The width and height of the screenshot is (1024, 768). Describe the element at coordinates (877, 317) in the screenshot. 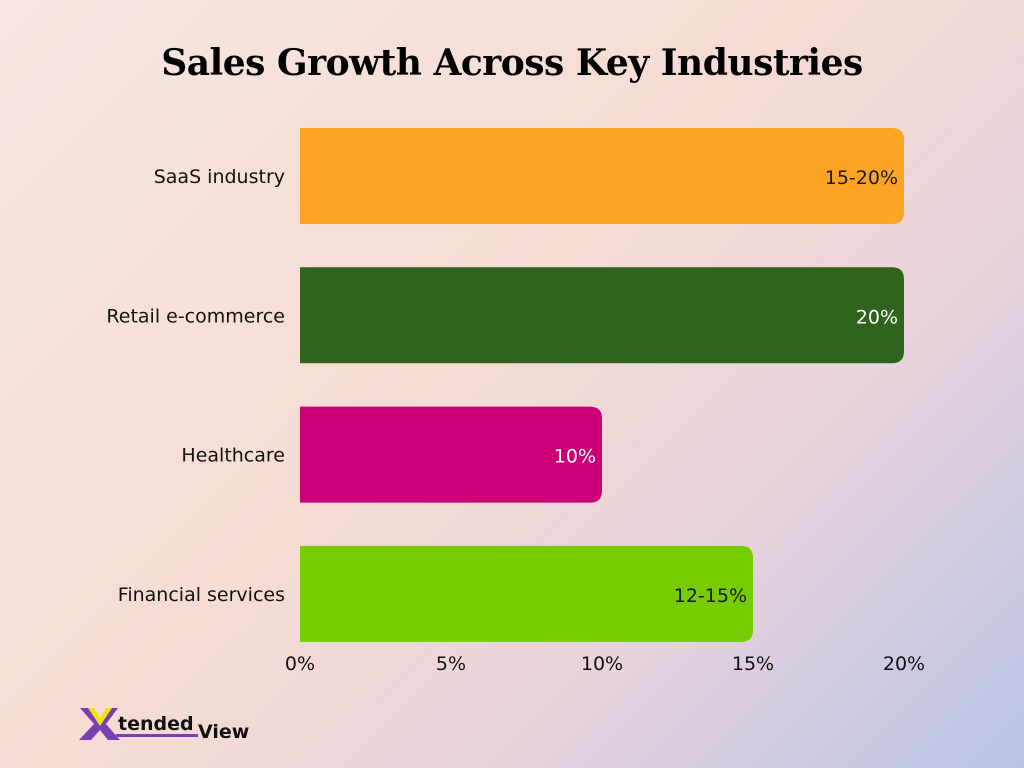

I see `data-label: 20%` at that location.